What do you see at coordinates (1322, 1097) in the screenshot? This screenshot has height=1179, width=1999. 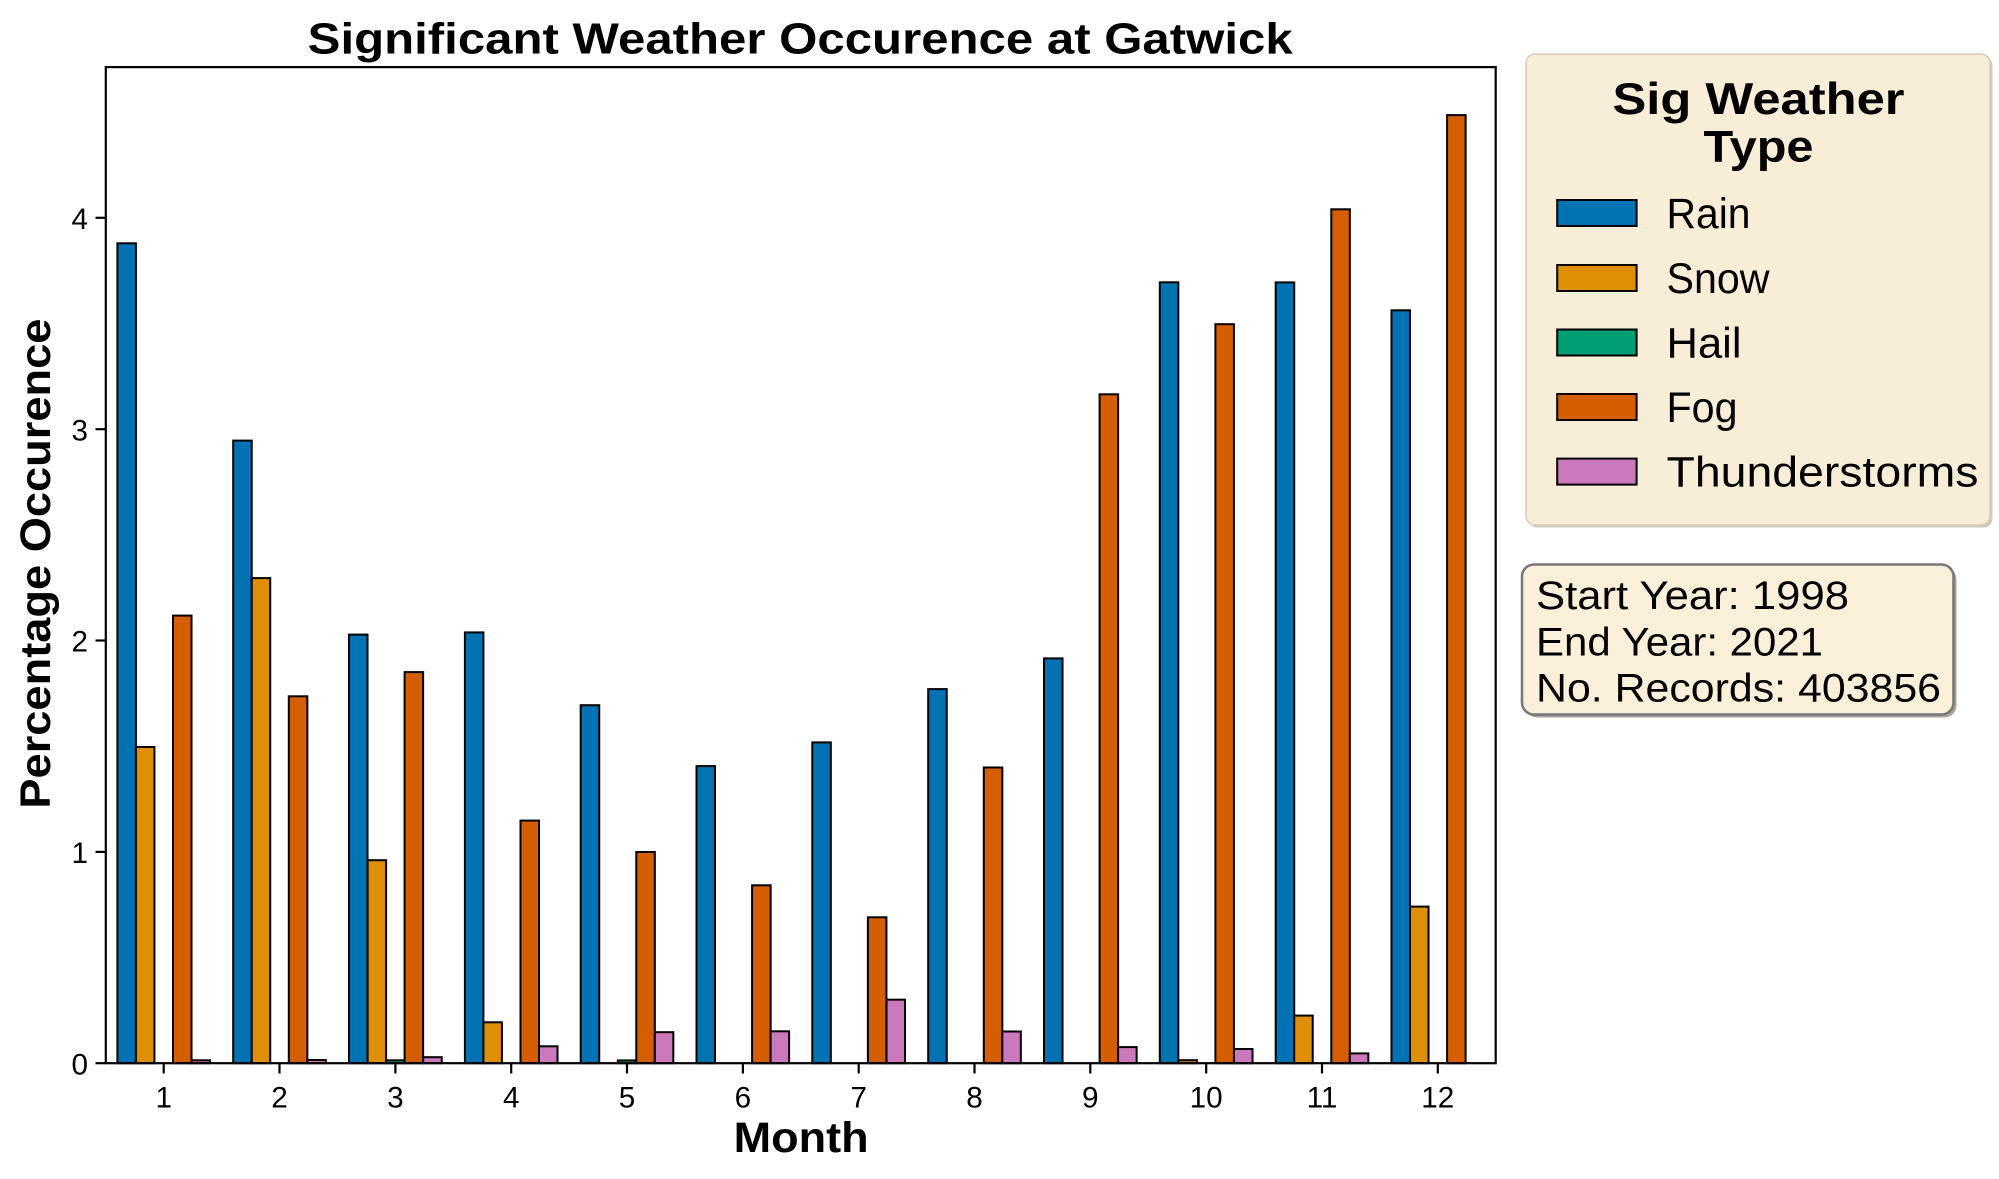 I see `svg-text: 11` at bounding box center [1322, 1097].